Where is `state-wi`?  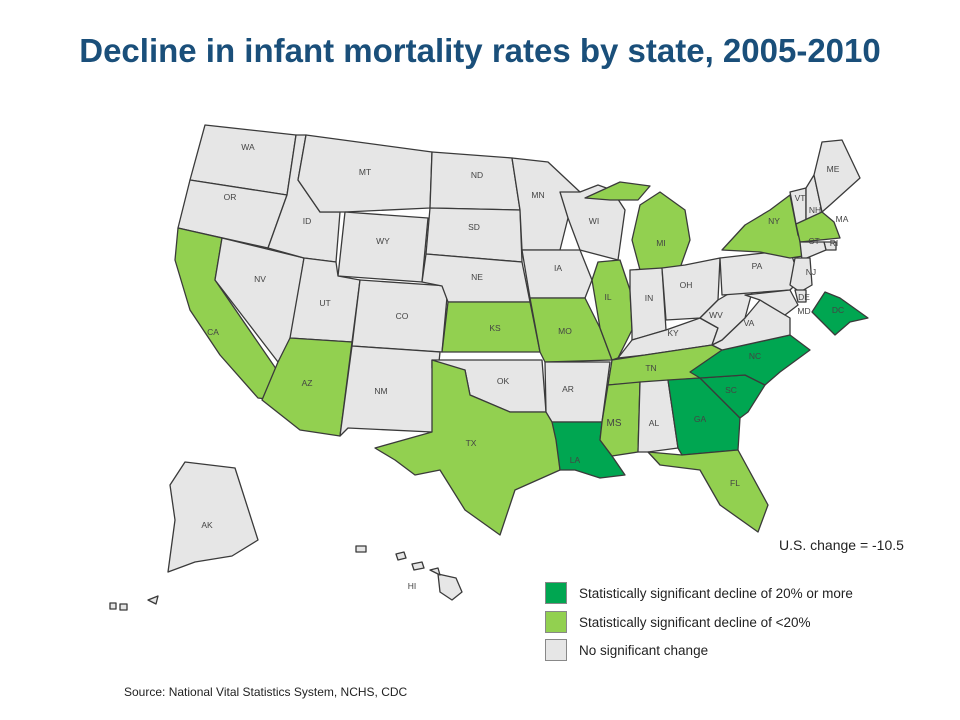 state-wi is located at coordinates (592, 222).